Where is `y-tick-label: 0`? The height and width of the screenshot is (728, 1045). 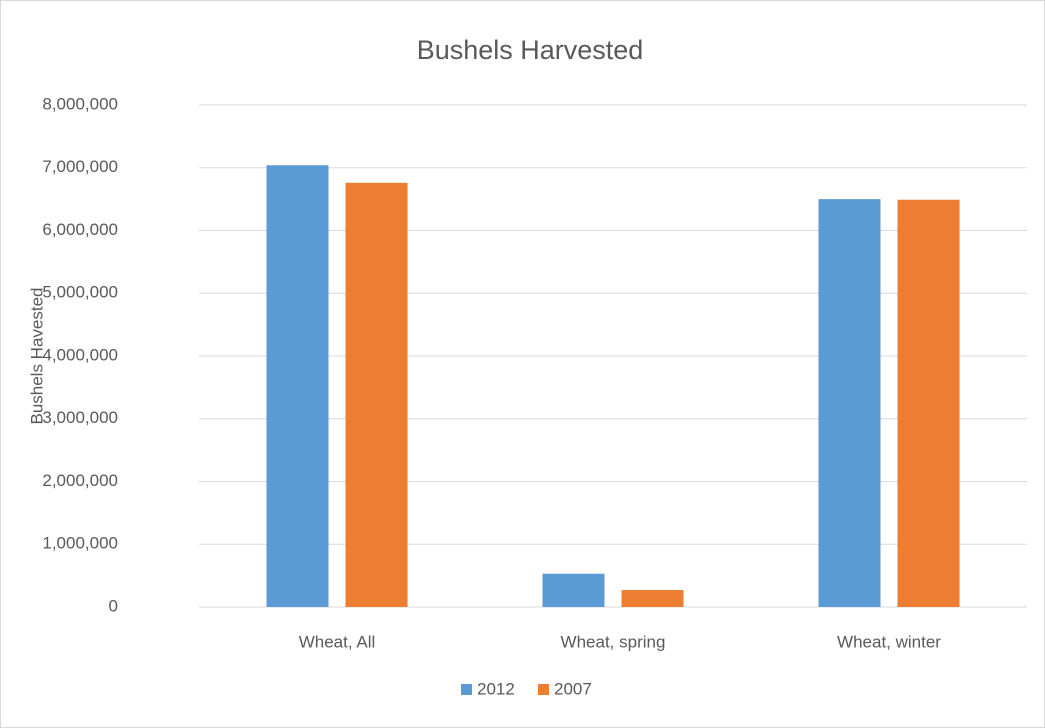
y-tick-label: 0 is located at coordinates (113, 605).